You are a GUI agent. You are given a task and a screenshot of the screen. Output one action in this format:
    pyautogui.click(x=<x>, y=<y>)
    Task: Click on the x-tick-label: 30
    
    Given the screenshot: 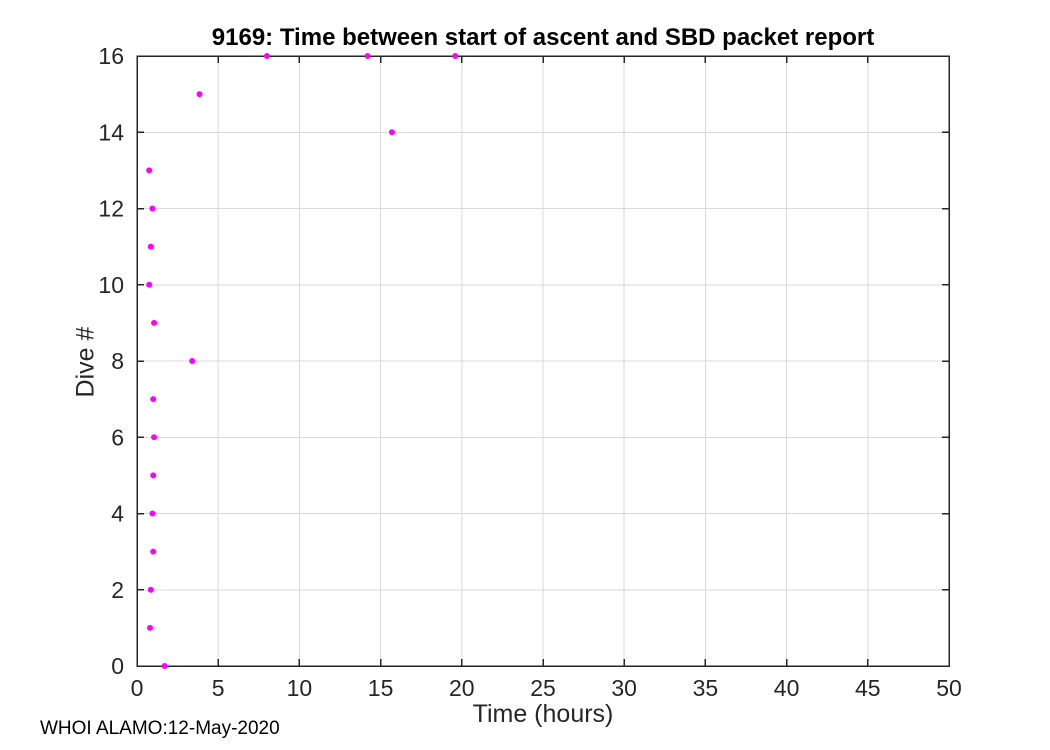 What is the action you would take?
    pyautogui.click(x=624, y=688)
    